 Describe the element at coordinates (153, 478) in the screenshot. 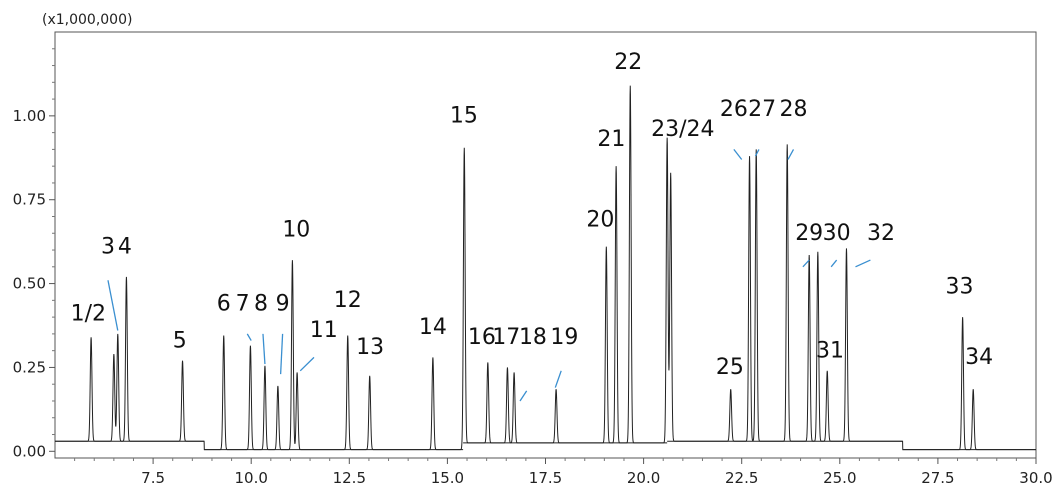

I see `x-tick-label: 7.5` at that location.